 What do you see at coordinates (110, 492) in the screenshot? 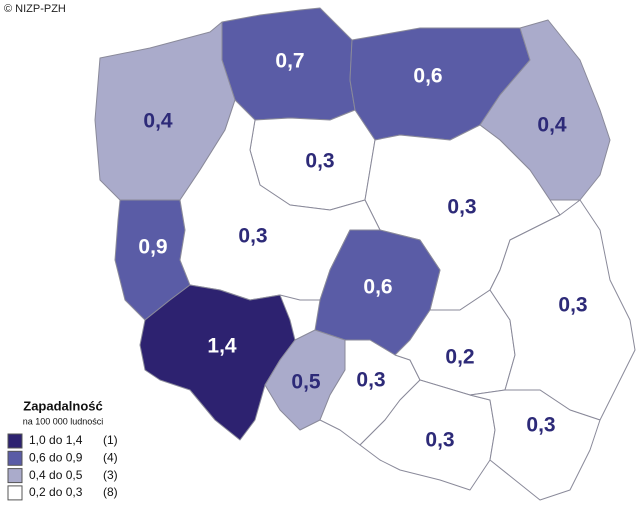
I see `legend-count: (8)` at bounding box center [110, 492].